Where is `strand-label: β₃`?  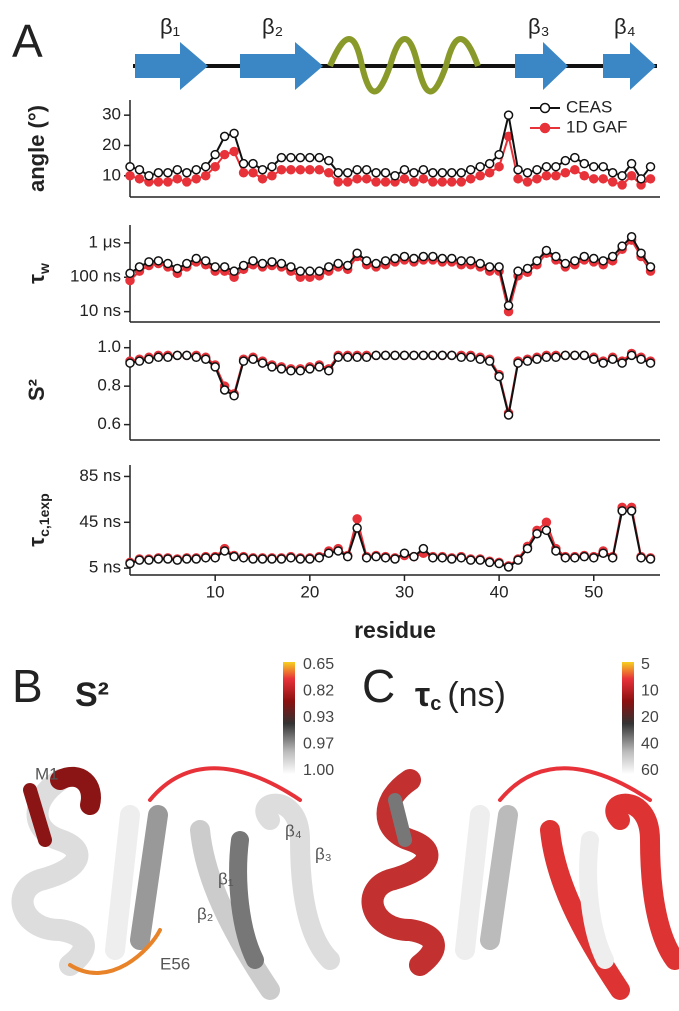
strand-label: β₃ is located at coordinates (323, 853).